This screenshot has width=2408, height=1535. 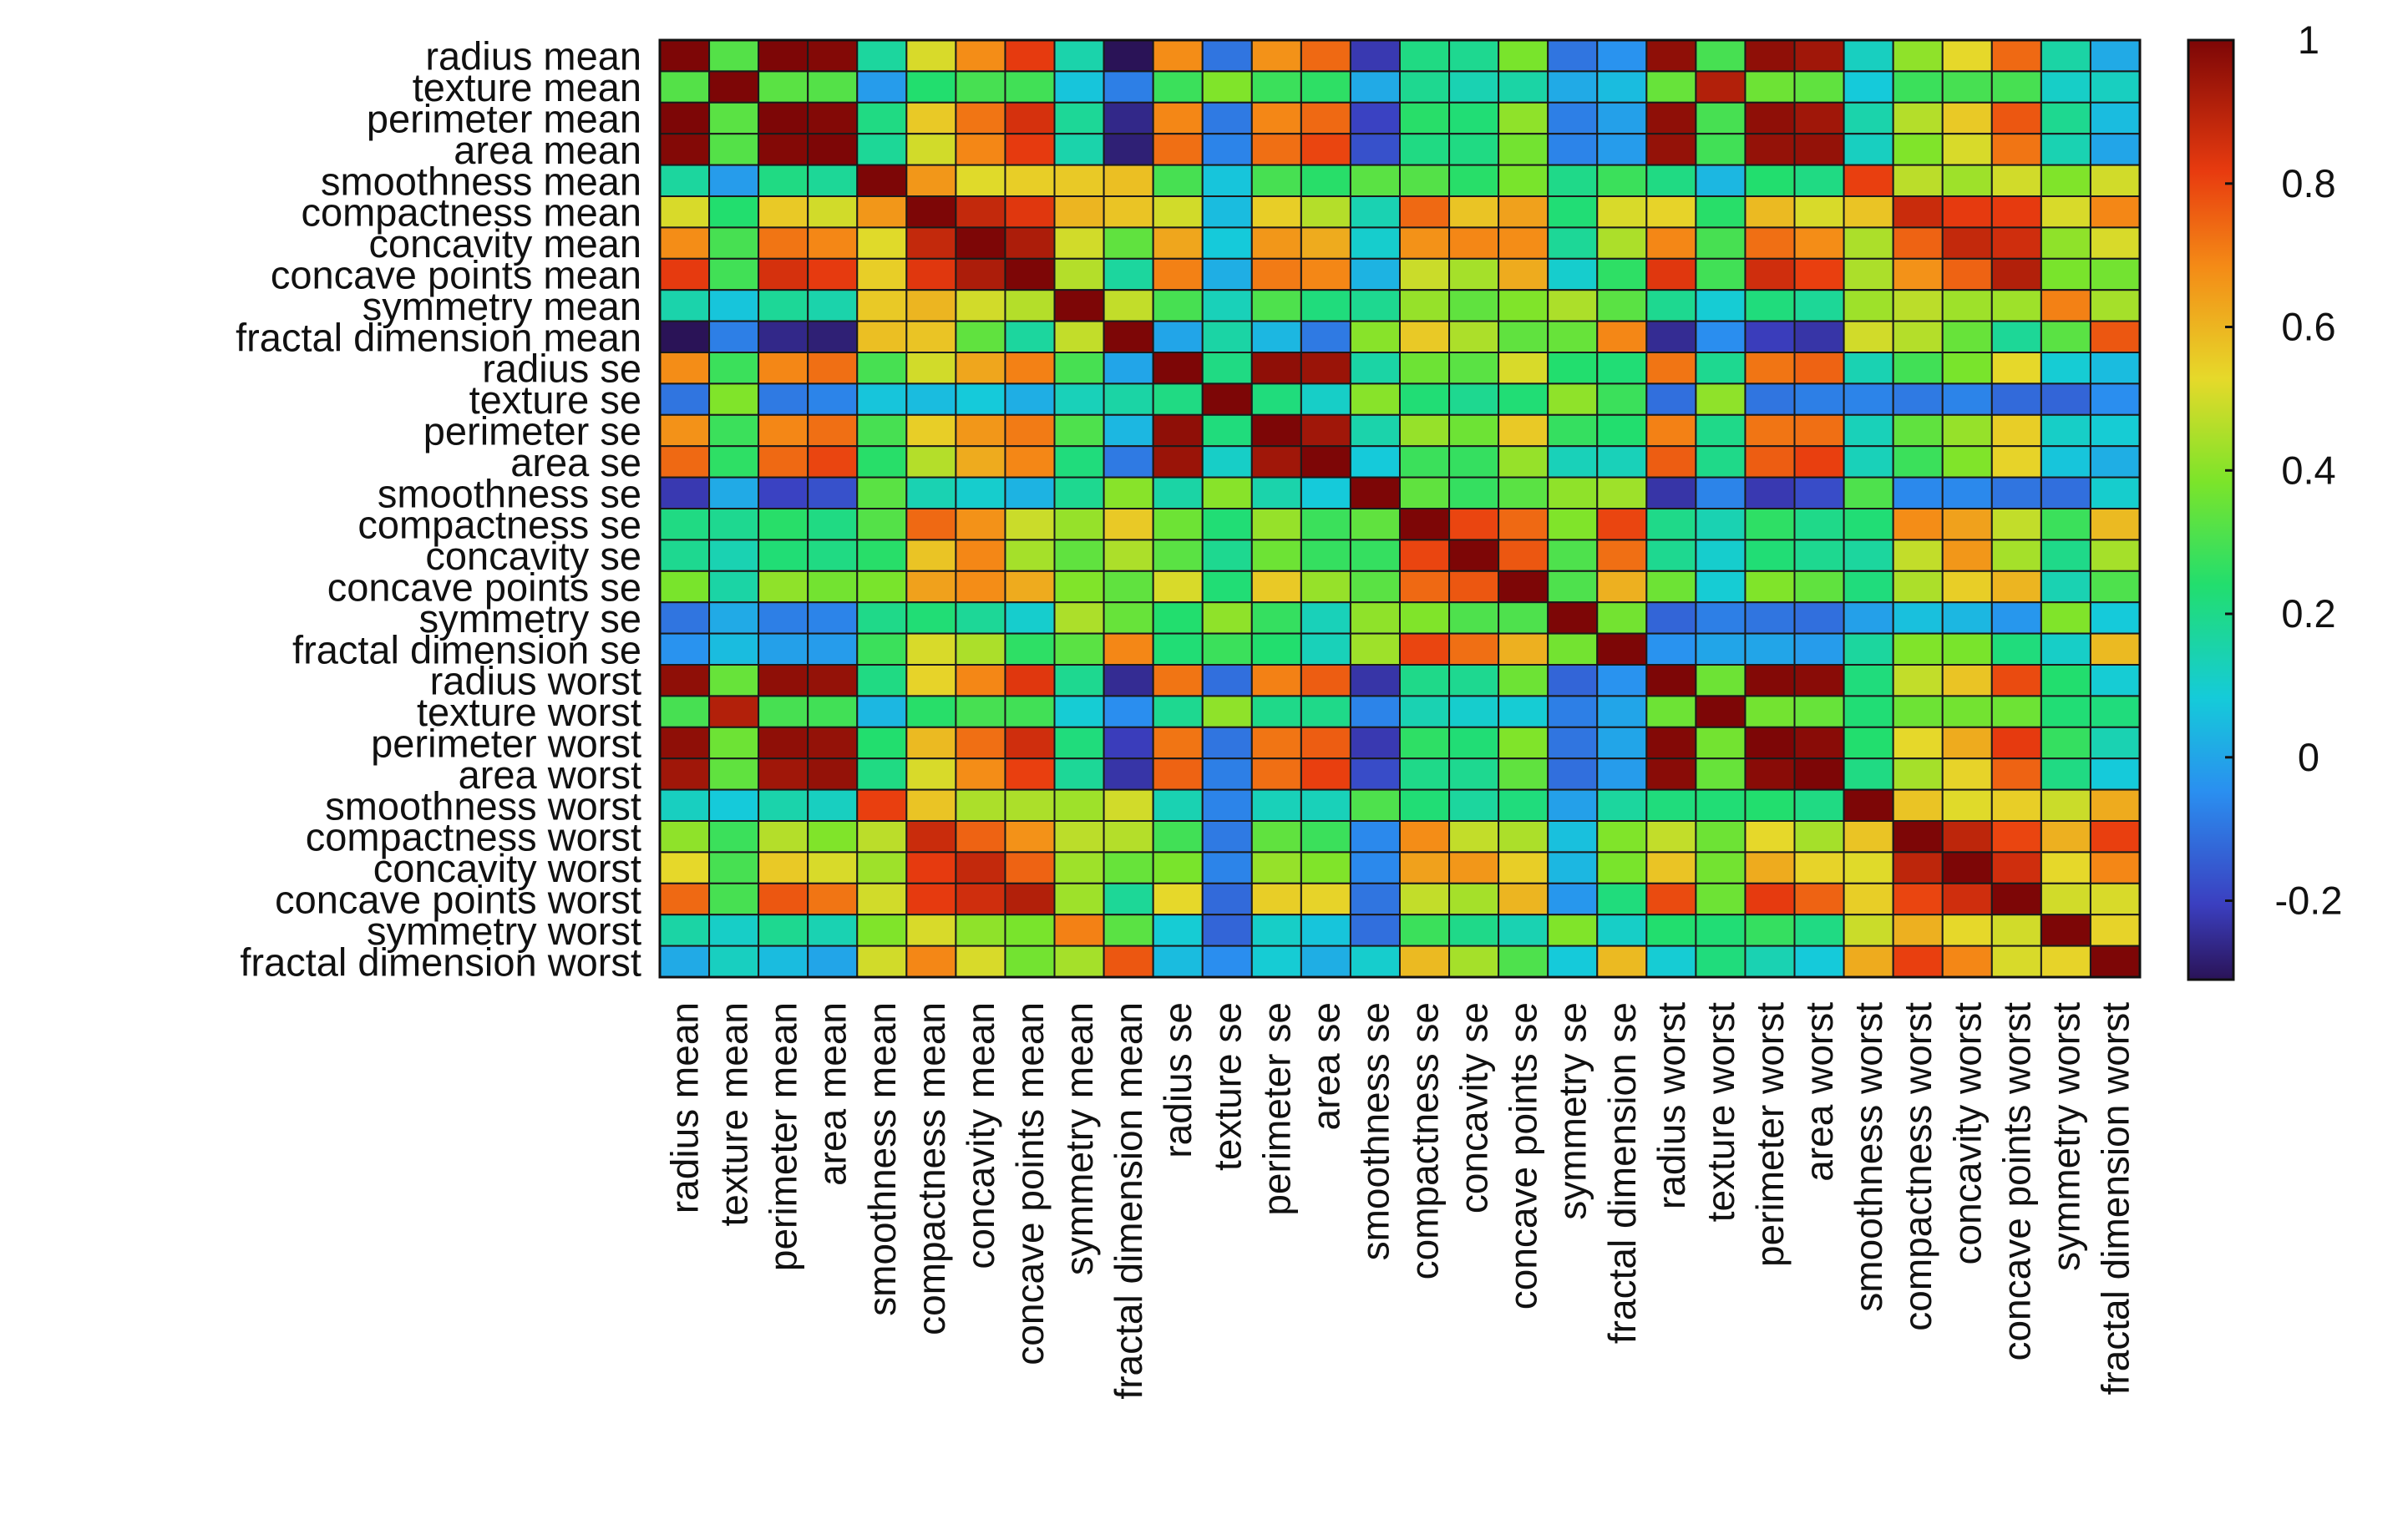 I want to click on heatmap-cell-radius-se--compactness-mean, so click(x=931, y=369).